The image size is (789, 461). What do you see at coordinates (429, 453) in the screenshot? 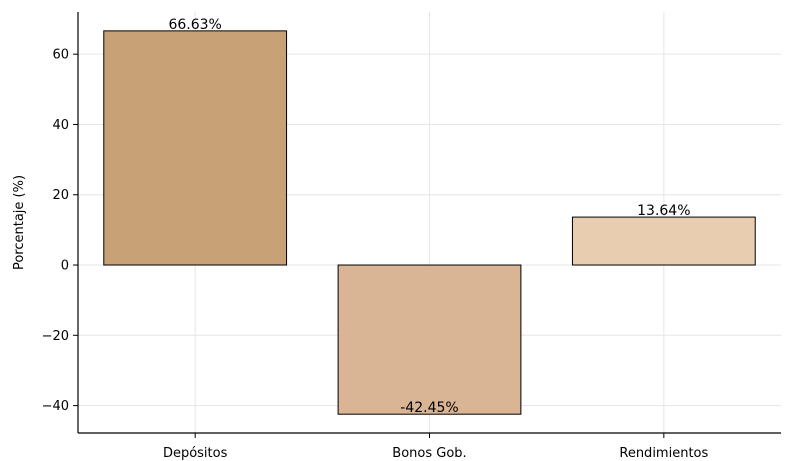
I see `x-tick-label: Bonos Gob.` at bounding box center [429, 453].